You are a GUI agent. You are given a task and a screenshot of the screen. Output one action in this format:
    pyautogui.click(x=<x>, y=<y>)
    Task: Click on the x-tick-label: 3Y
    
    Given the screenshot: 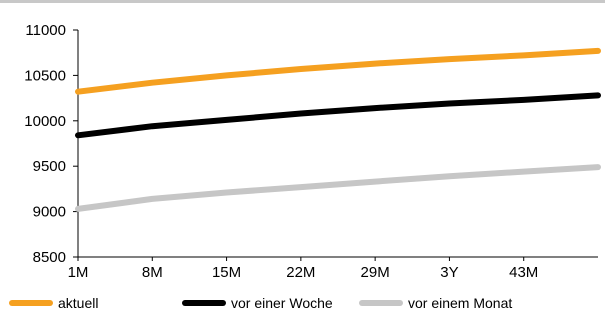 What is the action you would take?
    pyautogui.click(x=449, y=272)
    